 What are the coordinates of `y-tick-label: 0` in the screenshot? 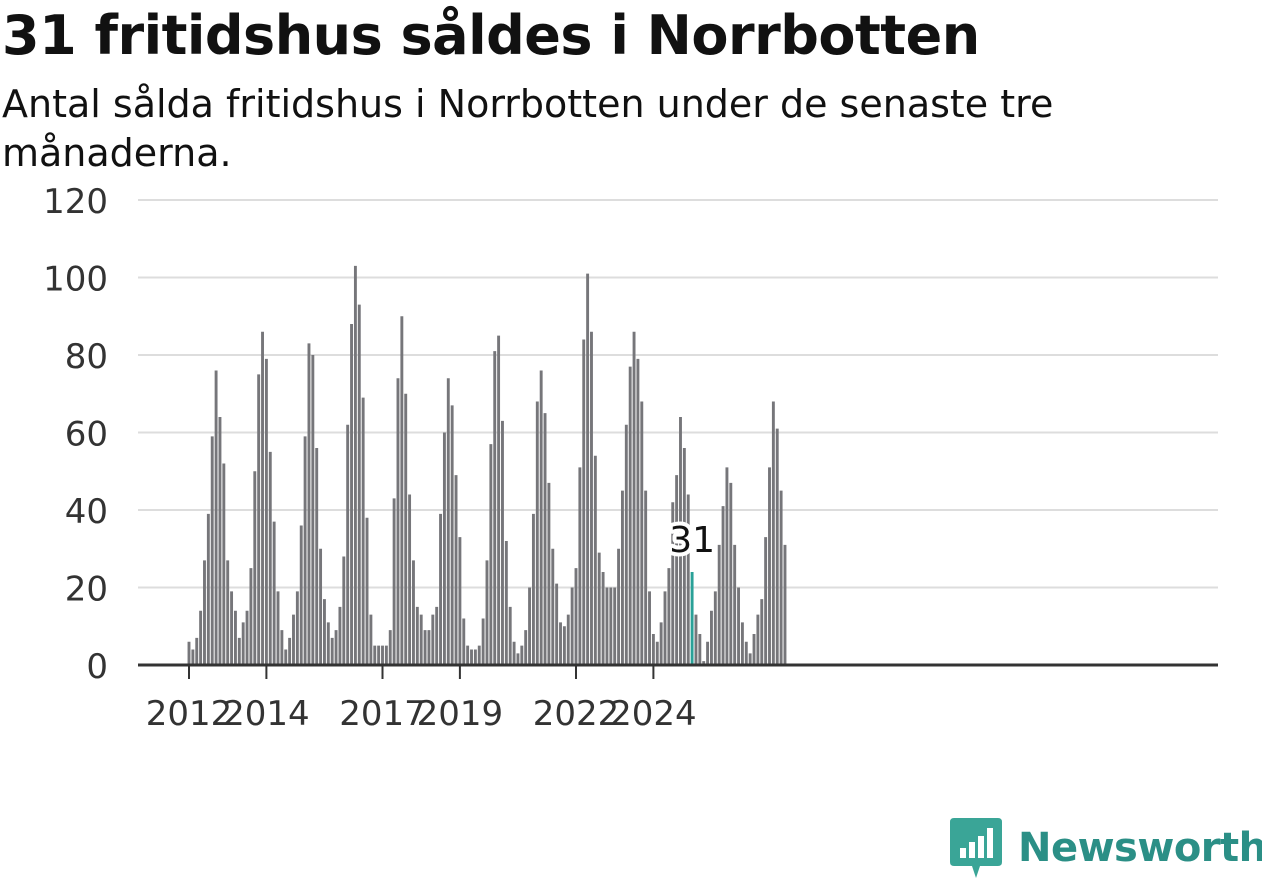 It's located at (97, 667).